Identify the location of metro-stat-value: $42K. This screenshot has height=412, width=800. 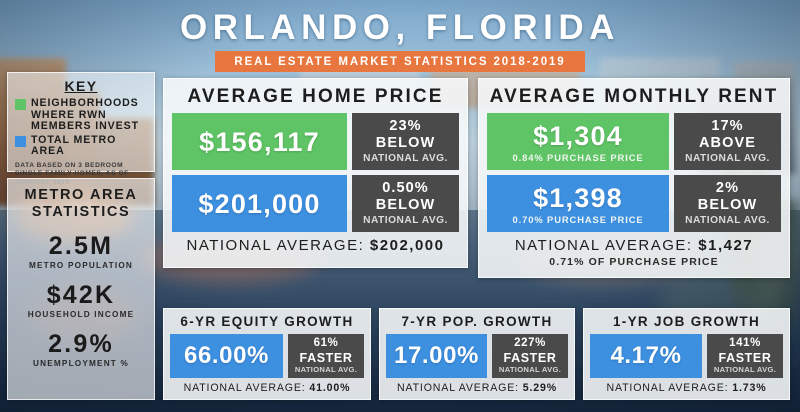
(81, 295).